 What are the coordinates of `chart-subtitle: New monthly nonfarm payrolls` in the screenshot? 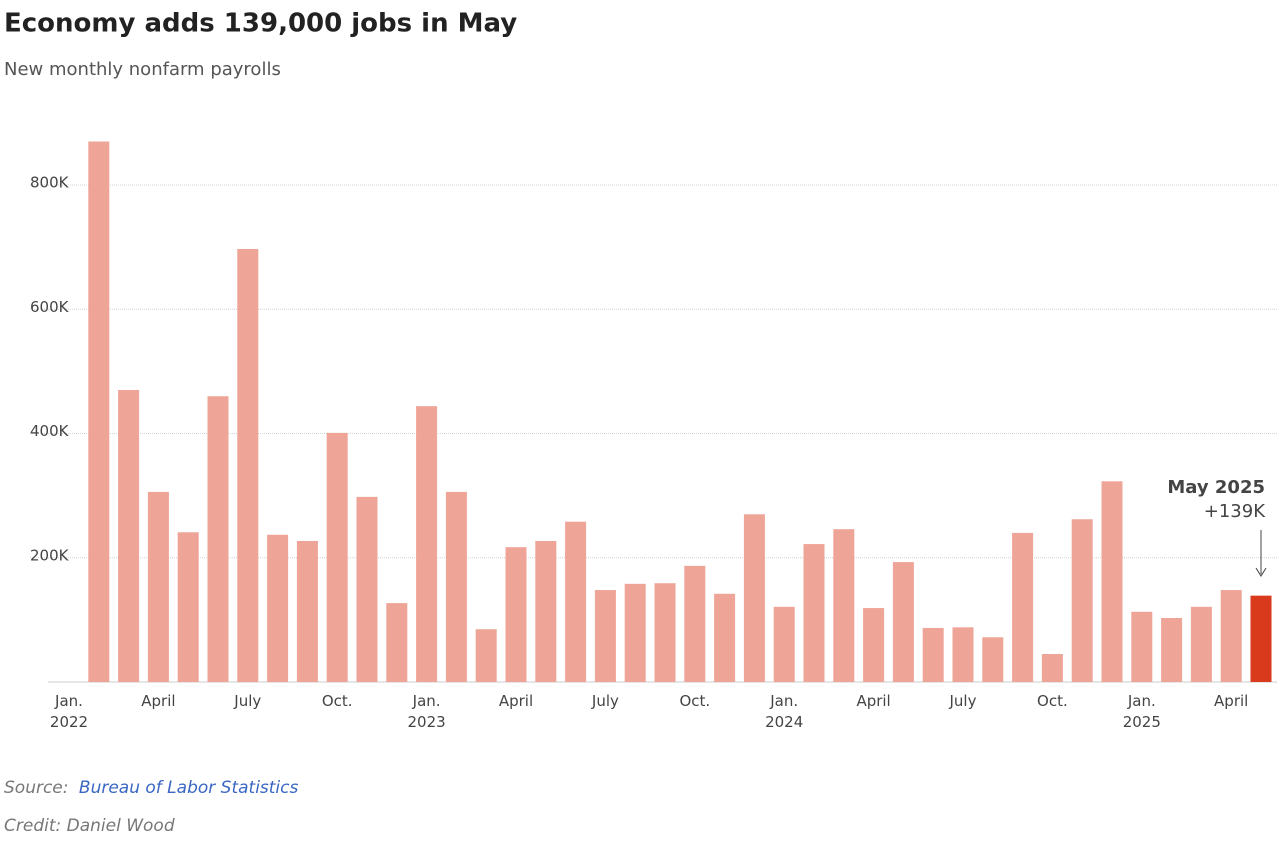 It's located at (142, 69).